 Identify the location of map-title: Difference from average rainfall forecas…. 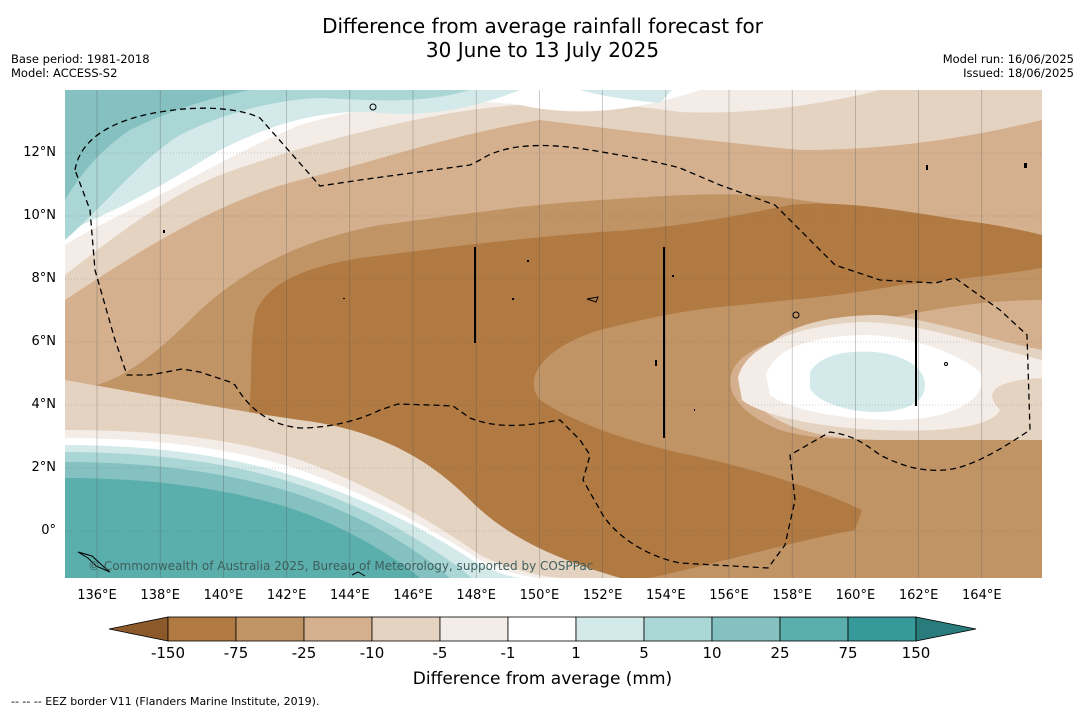
(542, 38).